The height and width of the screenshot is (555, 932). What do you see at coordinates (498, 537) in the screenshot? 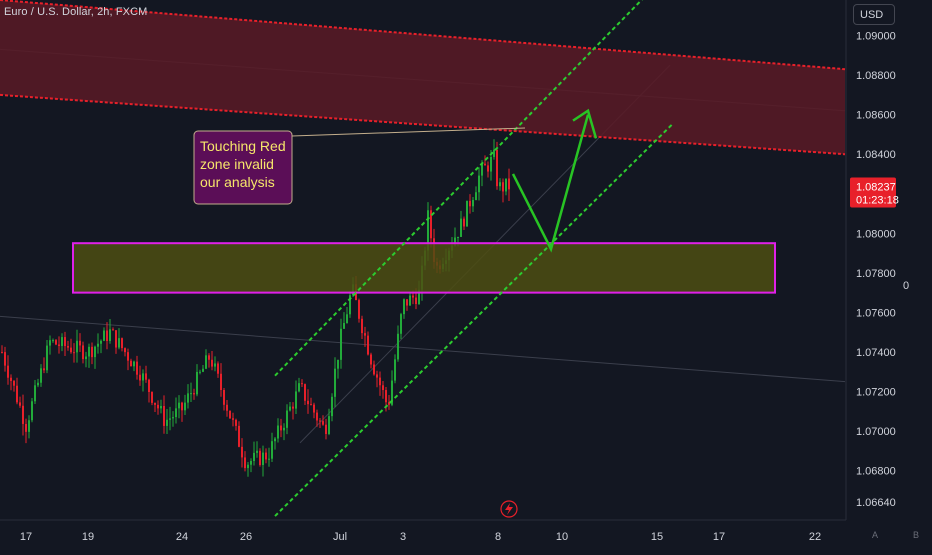
I see `time-tick-label: 8` at bounding box center [498, 537].